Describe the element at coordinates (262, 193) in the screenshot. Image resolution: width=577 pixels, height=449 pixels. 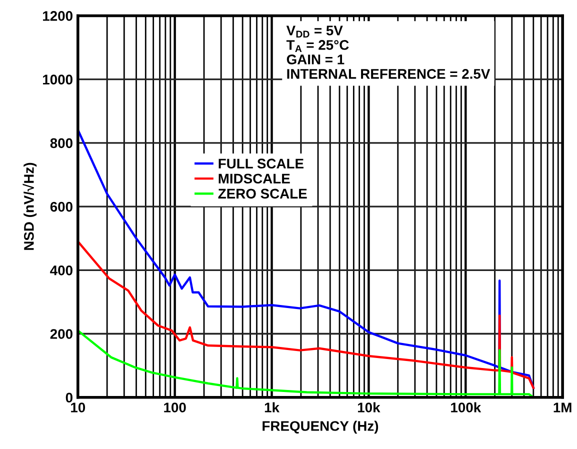
I see `legend-label: ZERO SCALE` at that location.